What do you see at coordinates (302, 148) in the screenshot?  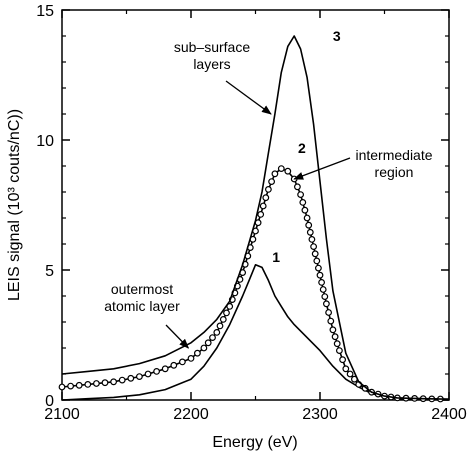 I see `curve-label-2: 2` at bounding box center [302, 148].